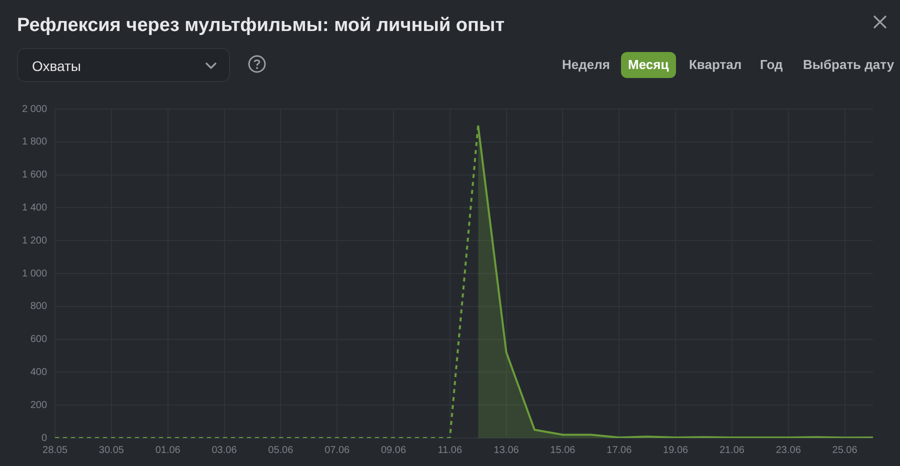 The width and height of the screenshot is (900, 466). What do you see at coordinates (39, 306) in the screenshot?
I see `y-tick-label: 800` at bounding box center [39, 306].